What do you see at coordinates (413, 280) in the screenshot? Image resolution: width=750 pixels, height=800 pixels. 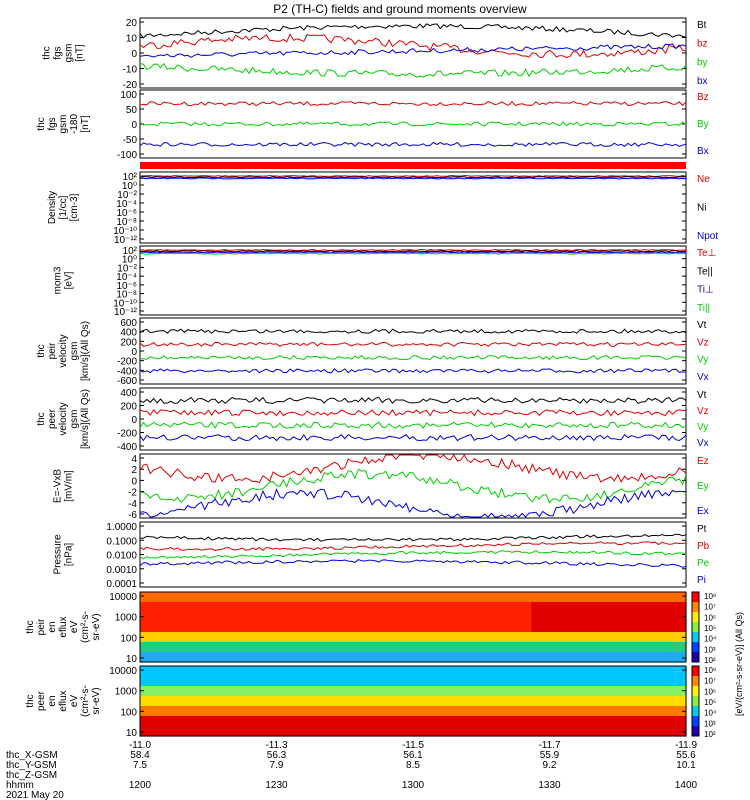 I see `panel-frame` at bounding box center [413, 280].